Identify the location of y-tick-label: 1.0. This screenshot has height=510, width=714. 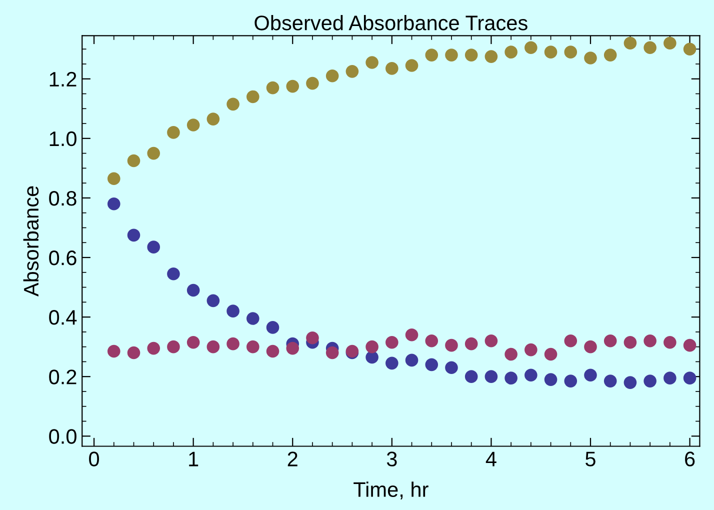
(63, 138).